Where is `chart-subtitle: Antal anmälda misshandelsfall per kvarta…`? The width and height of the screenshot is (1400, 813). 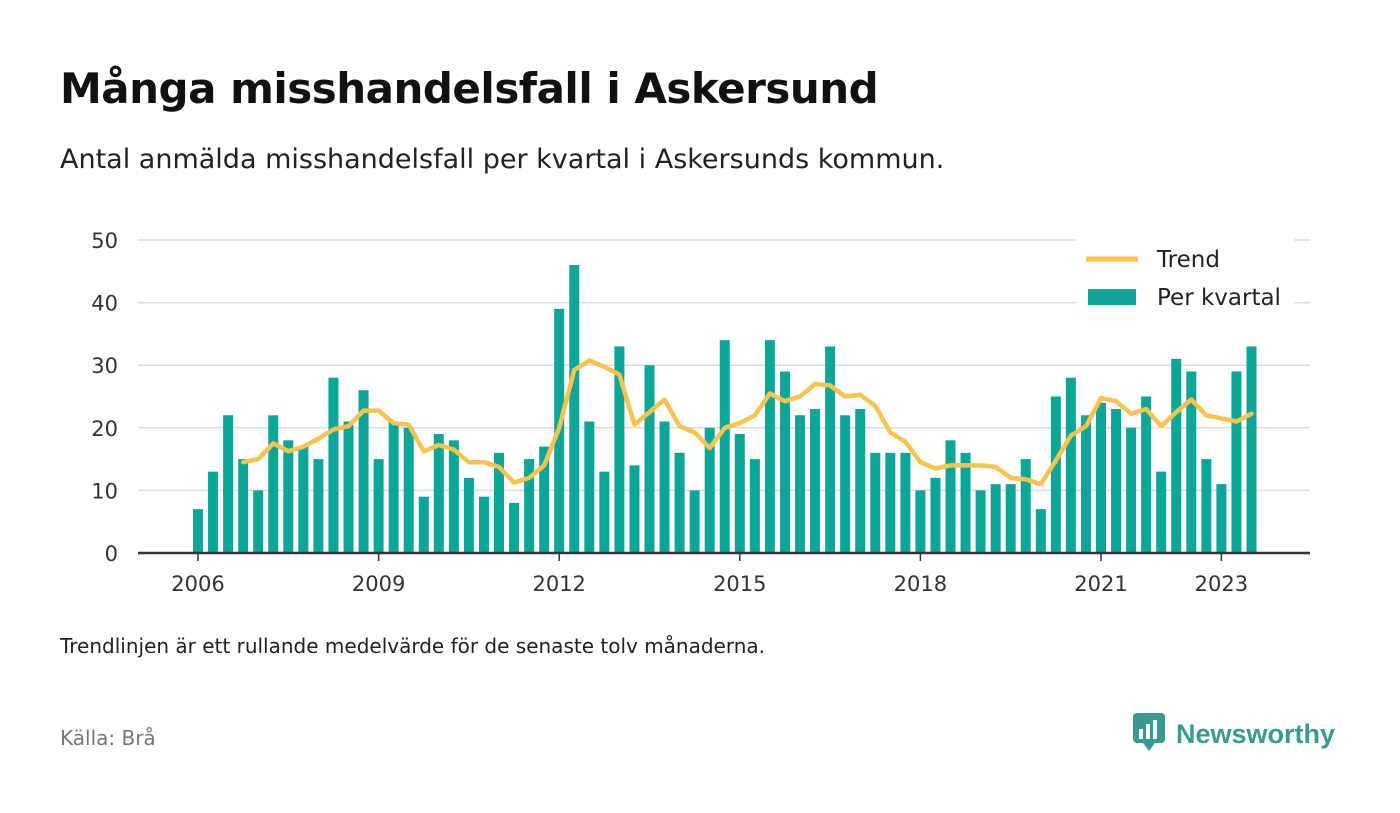 chart-subtitle: Antal anmälda misshandelsfall per kvarta… is located at coordinates (502, 159).